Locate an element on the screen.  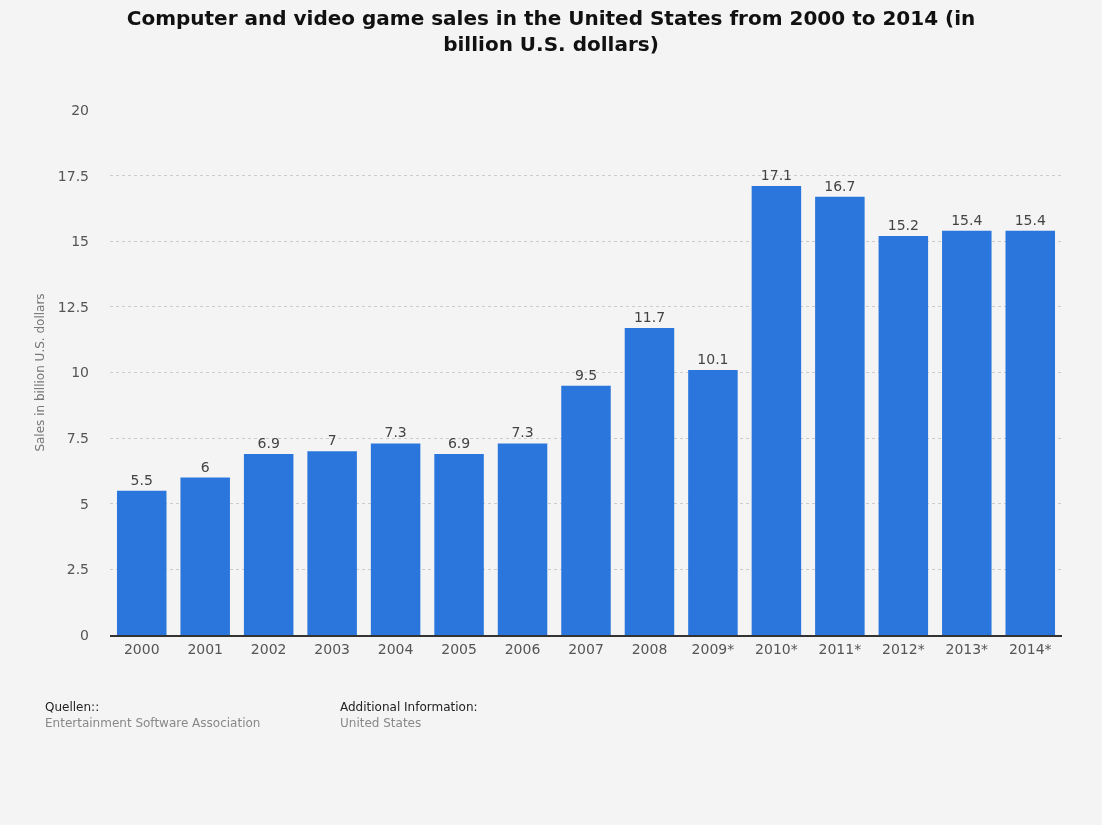
data-label: 9.5 is located at coordinates (586, 374).